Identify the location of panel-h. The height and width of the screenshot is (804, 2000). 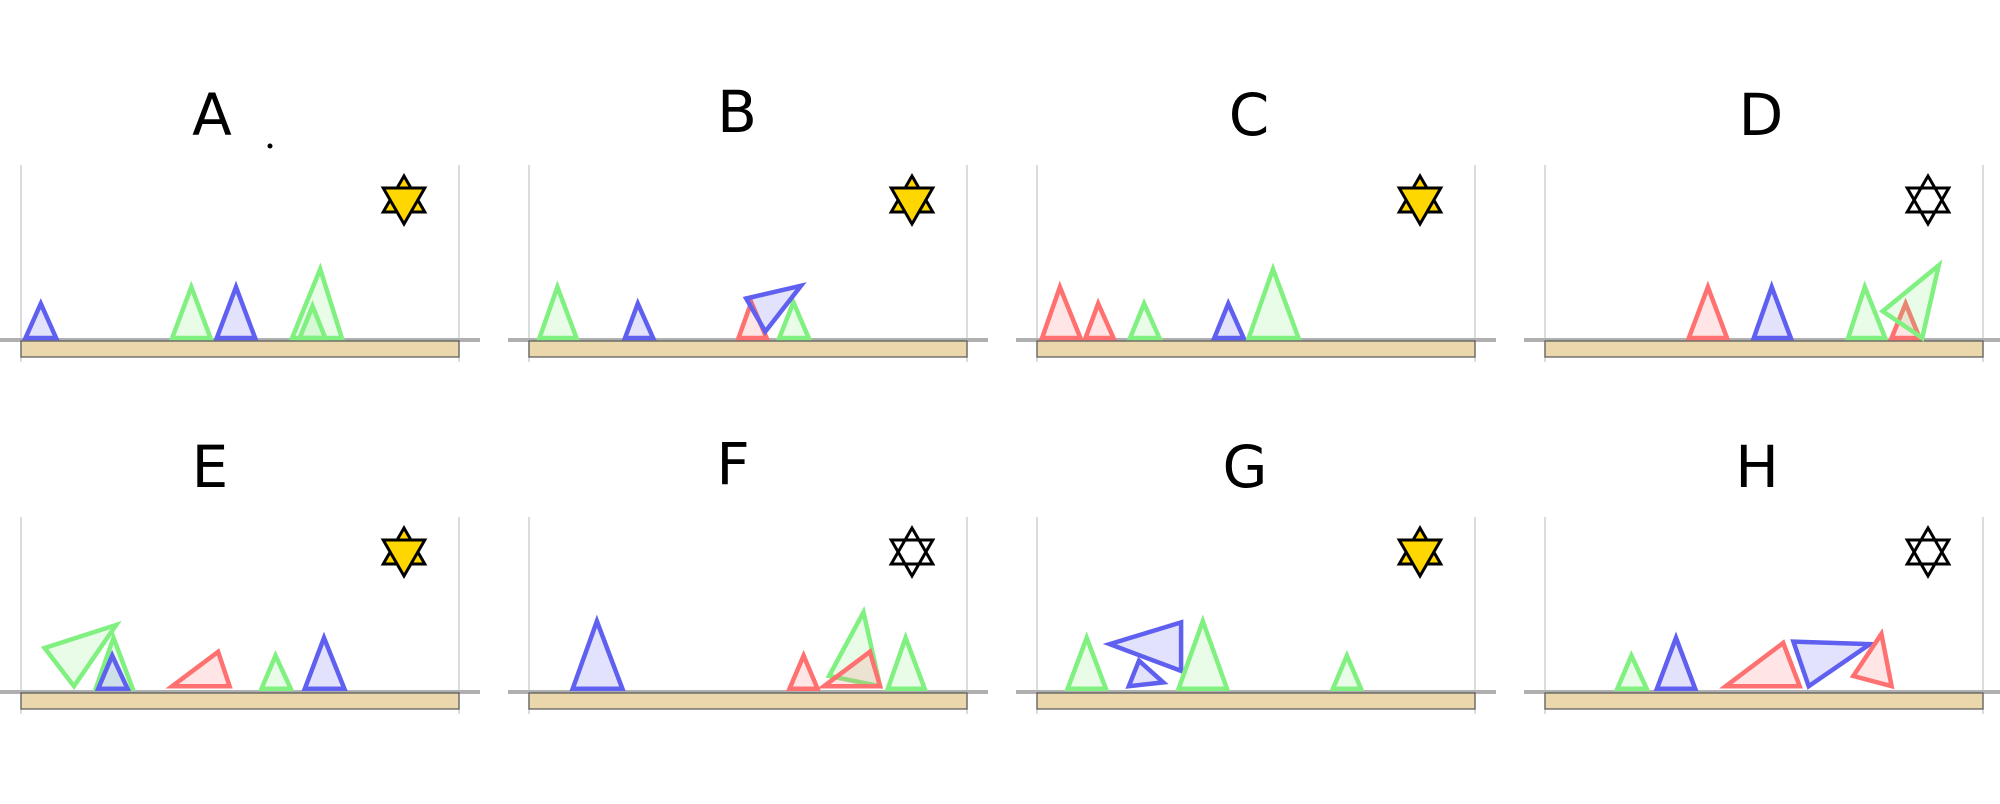
(1762, 615).